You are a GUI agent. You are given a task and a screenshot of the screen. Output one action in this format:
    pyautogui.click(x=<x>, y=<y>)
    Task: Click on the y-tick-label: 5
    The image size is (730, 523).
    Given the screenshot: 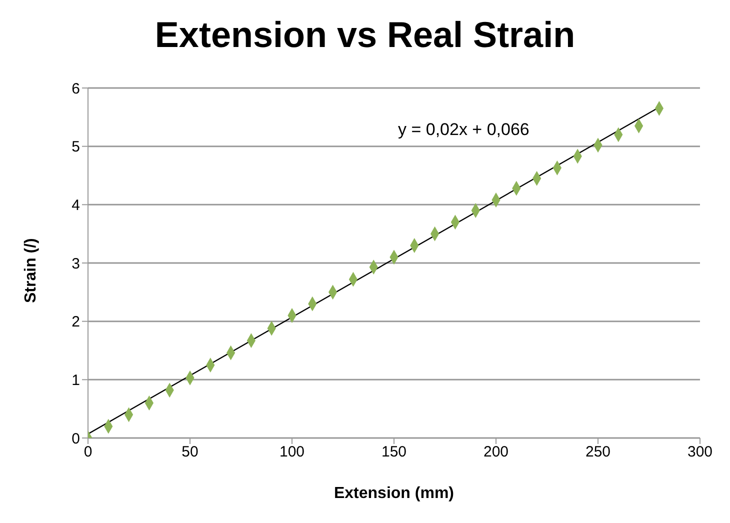 What is the action you would take?
    pyautogui.click(x=76, y=147)
    